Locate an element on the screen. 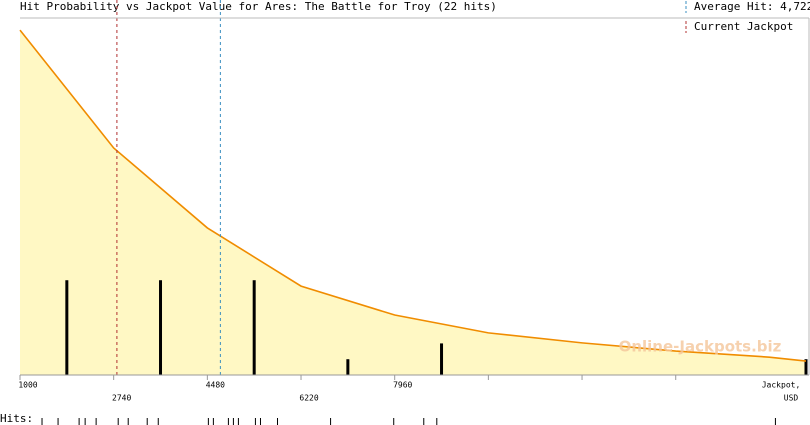 This screenshot has height=425, width=810. legend-label: Average Hit: 4,722 is located at coordinates (752, 6).